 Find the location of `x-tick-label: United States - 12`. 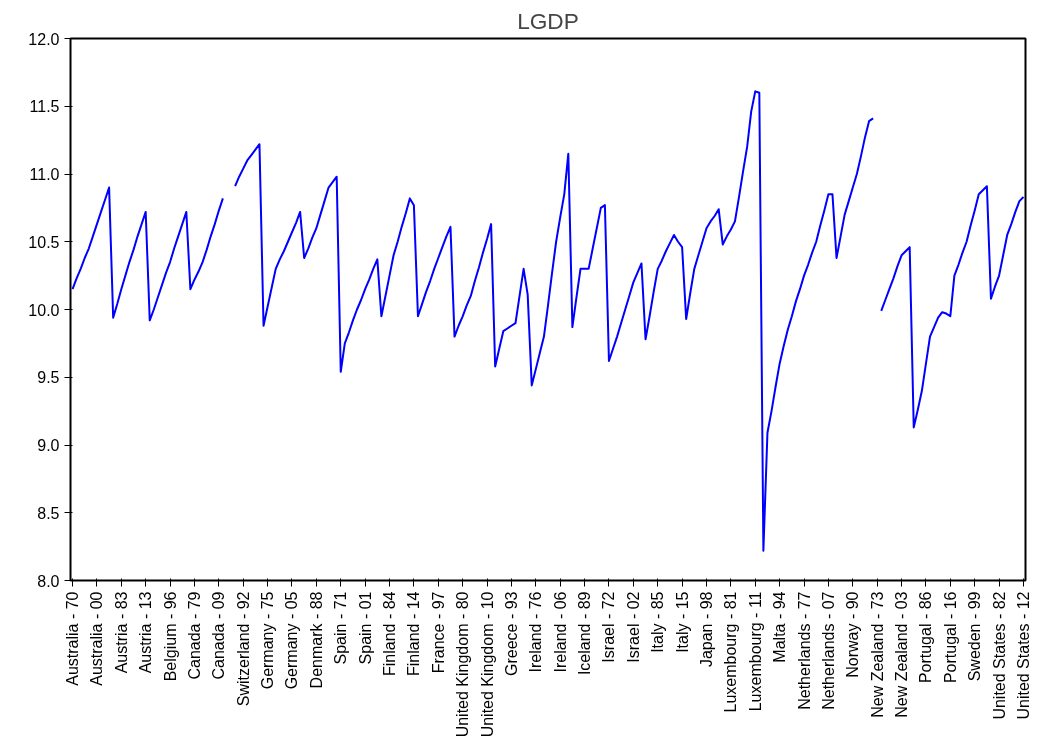

x-tick-label: United States - 12 is located at coordinates (1023, 655).